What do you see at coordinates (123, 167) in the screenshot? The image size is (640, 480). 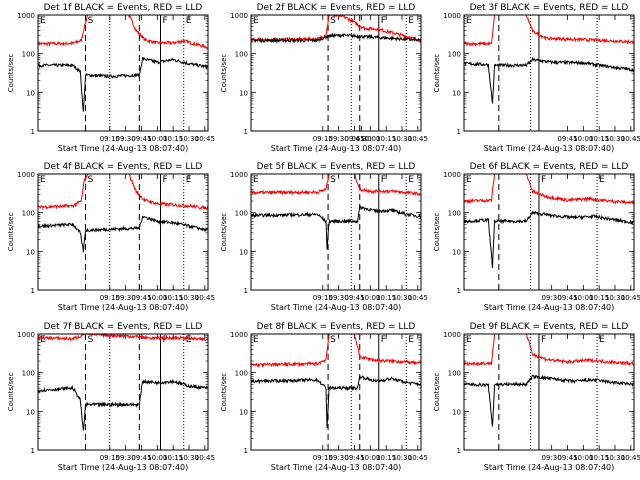 I see `panel-title: Det 4f BLACK = Events, RED = LLD` at bounding box center [123, 167].